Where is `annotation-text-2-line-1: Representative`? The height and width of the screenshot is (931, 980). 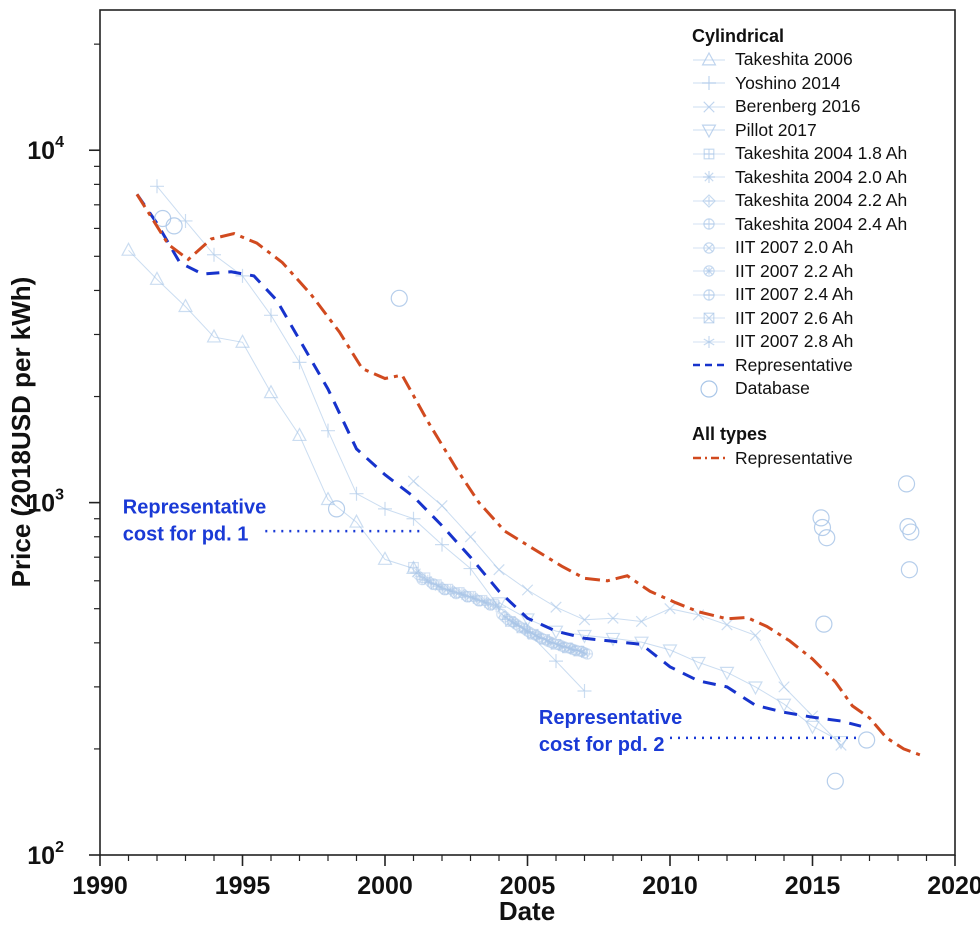
annotation-text-2-line-1: Representative is located at coordinates (610, 718).